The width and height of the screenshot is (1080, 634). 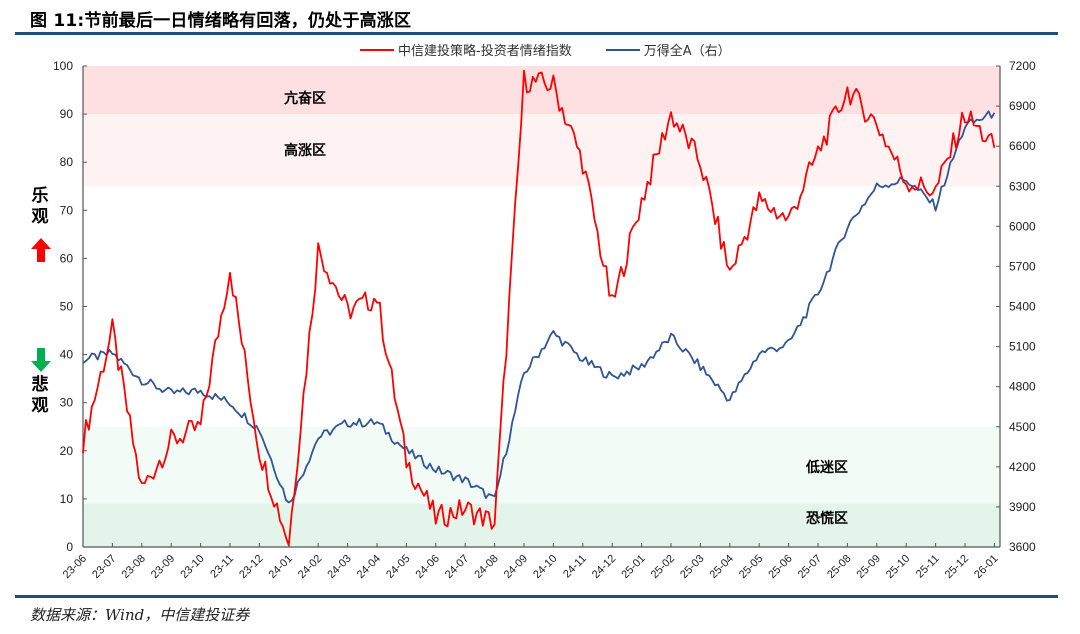 I want to click on svg-text: 23-12, so click(x=251, y=567).